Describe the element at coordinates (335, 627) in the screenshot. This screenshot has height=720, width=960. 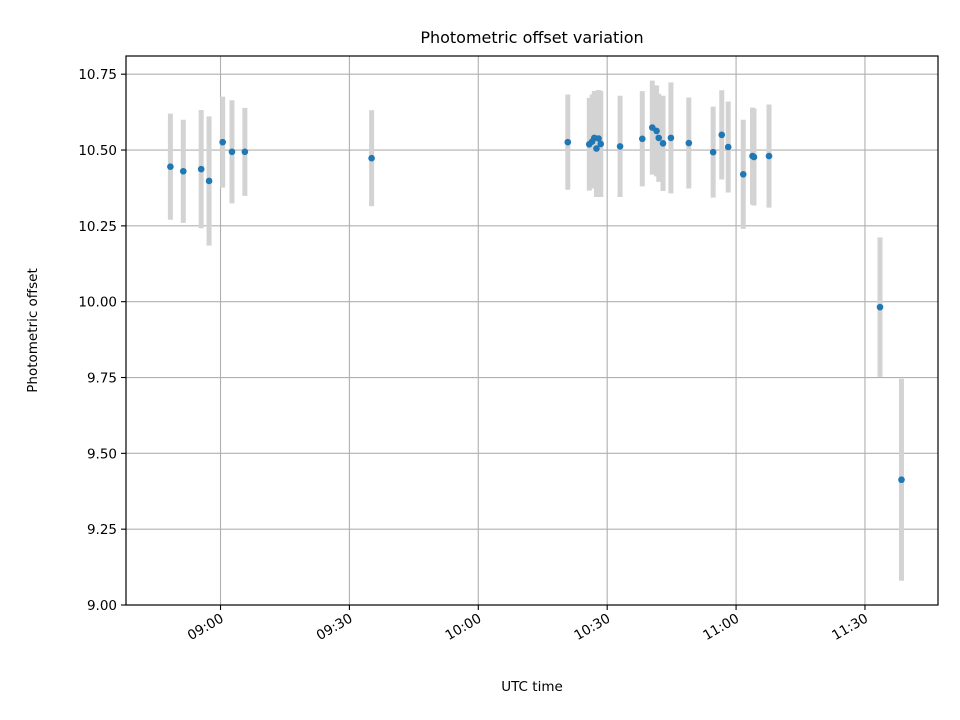
I see `x-tick-label: 09:30` at that location.